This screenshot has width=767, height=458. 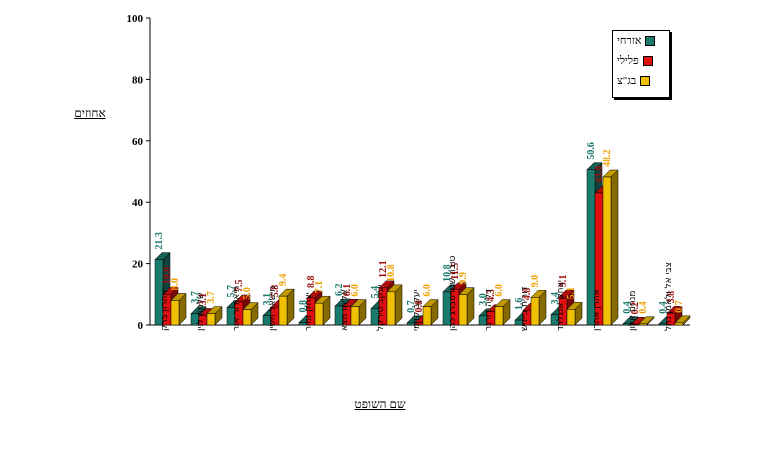 I want to click on x-tick-label: דליה דורנר, so click(x=489, y=310).